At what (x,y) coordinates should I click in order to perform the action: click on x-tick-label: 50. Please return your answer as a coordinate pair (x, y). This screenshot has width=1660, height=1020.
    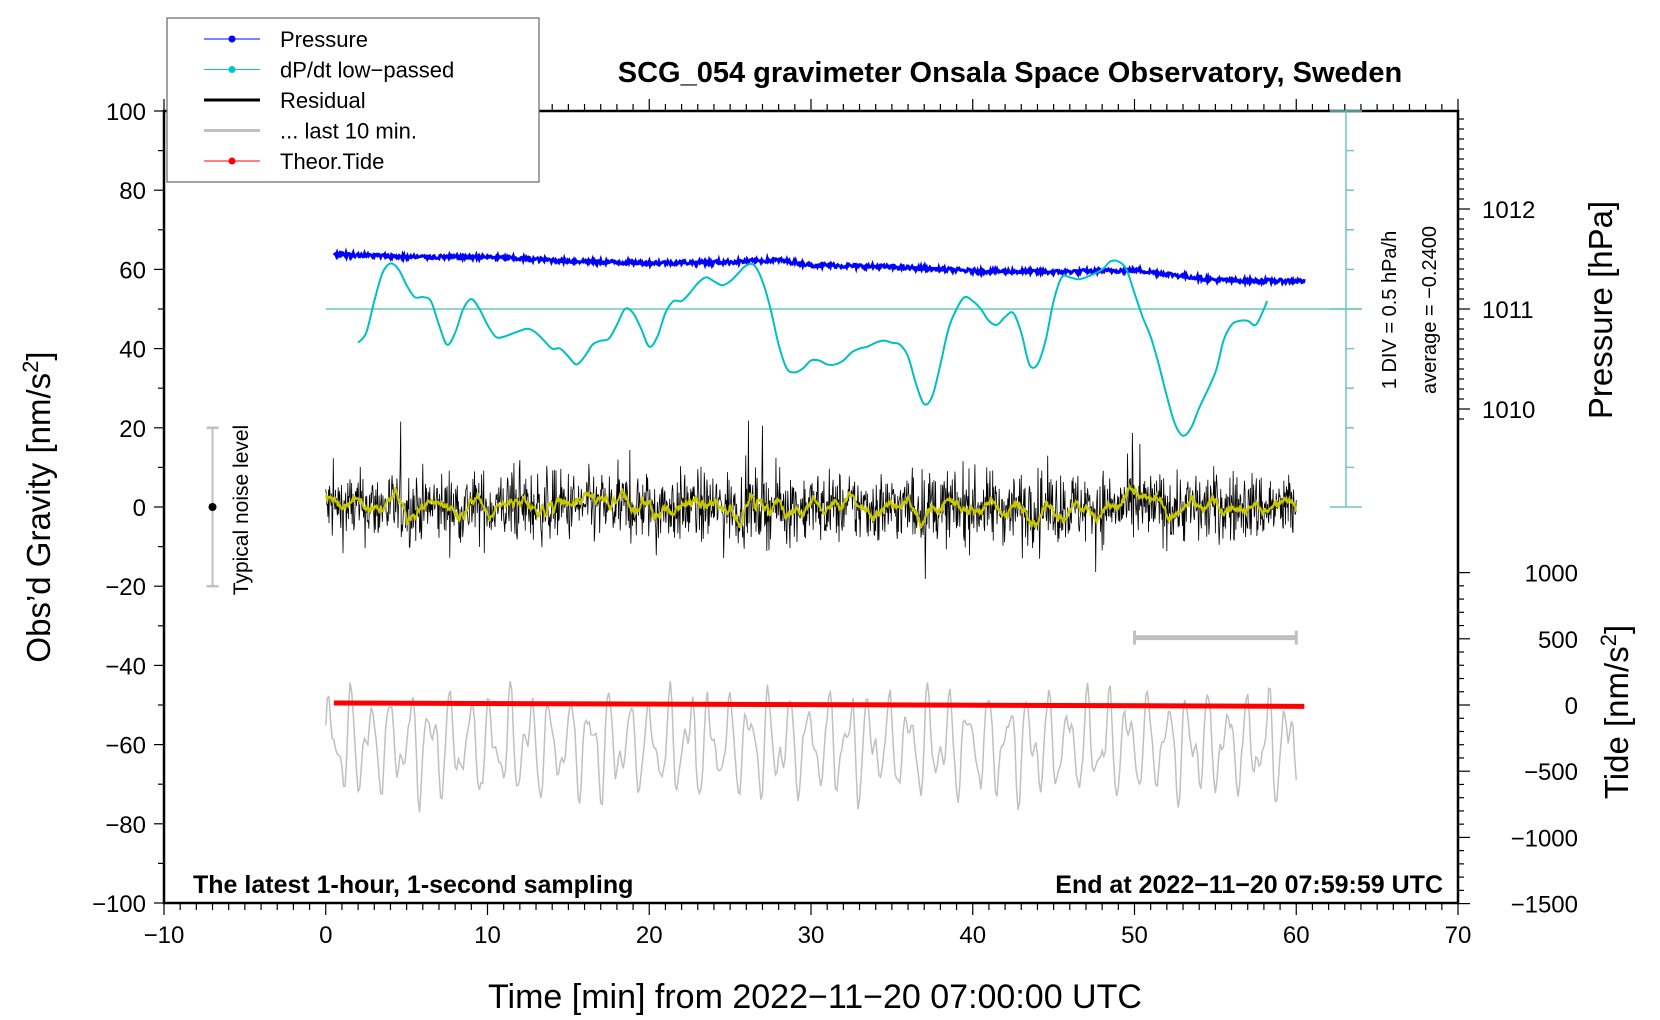
    Looking at the image, I should click on (1134, 935).